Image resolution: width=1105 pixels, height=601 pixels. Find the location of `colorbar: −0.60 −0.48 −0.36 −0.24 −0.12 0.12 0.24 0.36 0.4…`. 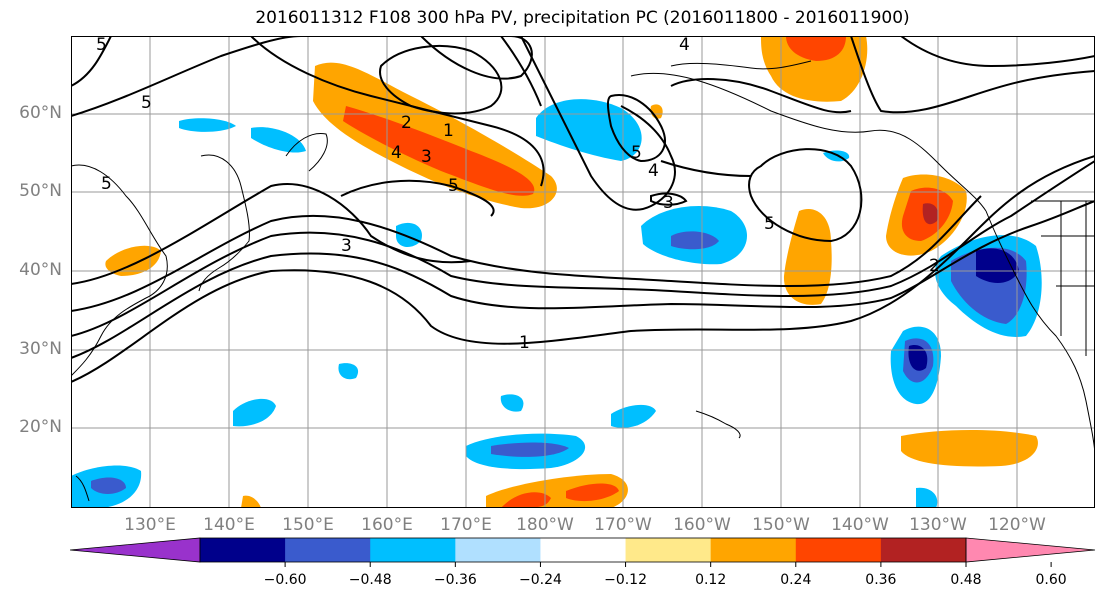

colorbar: −0.60 −0.48 −0.36 −0.24 −0.12 0.12 0.24 0.36 0.4… is located at coordinates (583, 562).